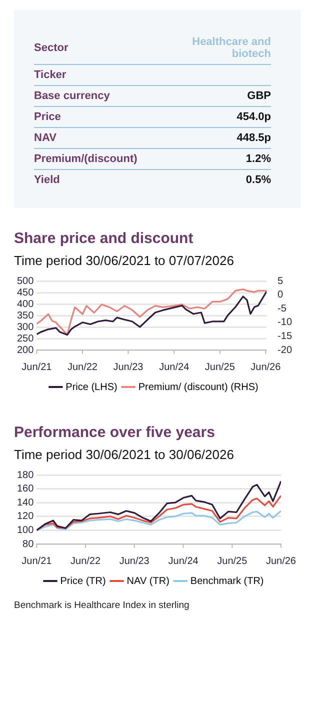  What do you see at coordinates (83, 581) in the screenshot?
I see `legend-label: Price (TR)` at bounding box center [83, 581].